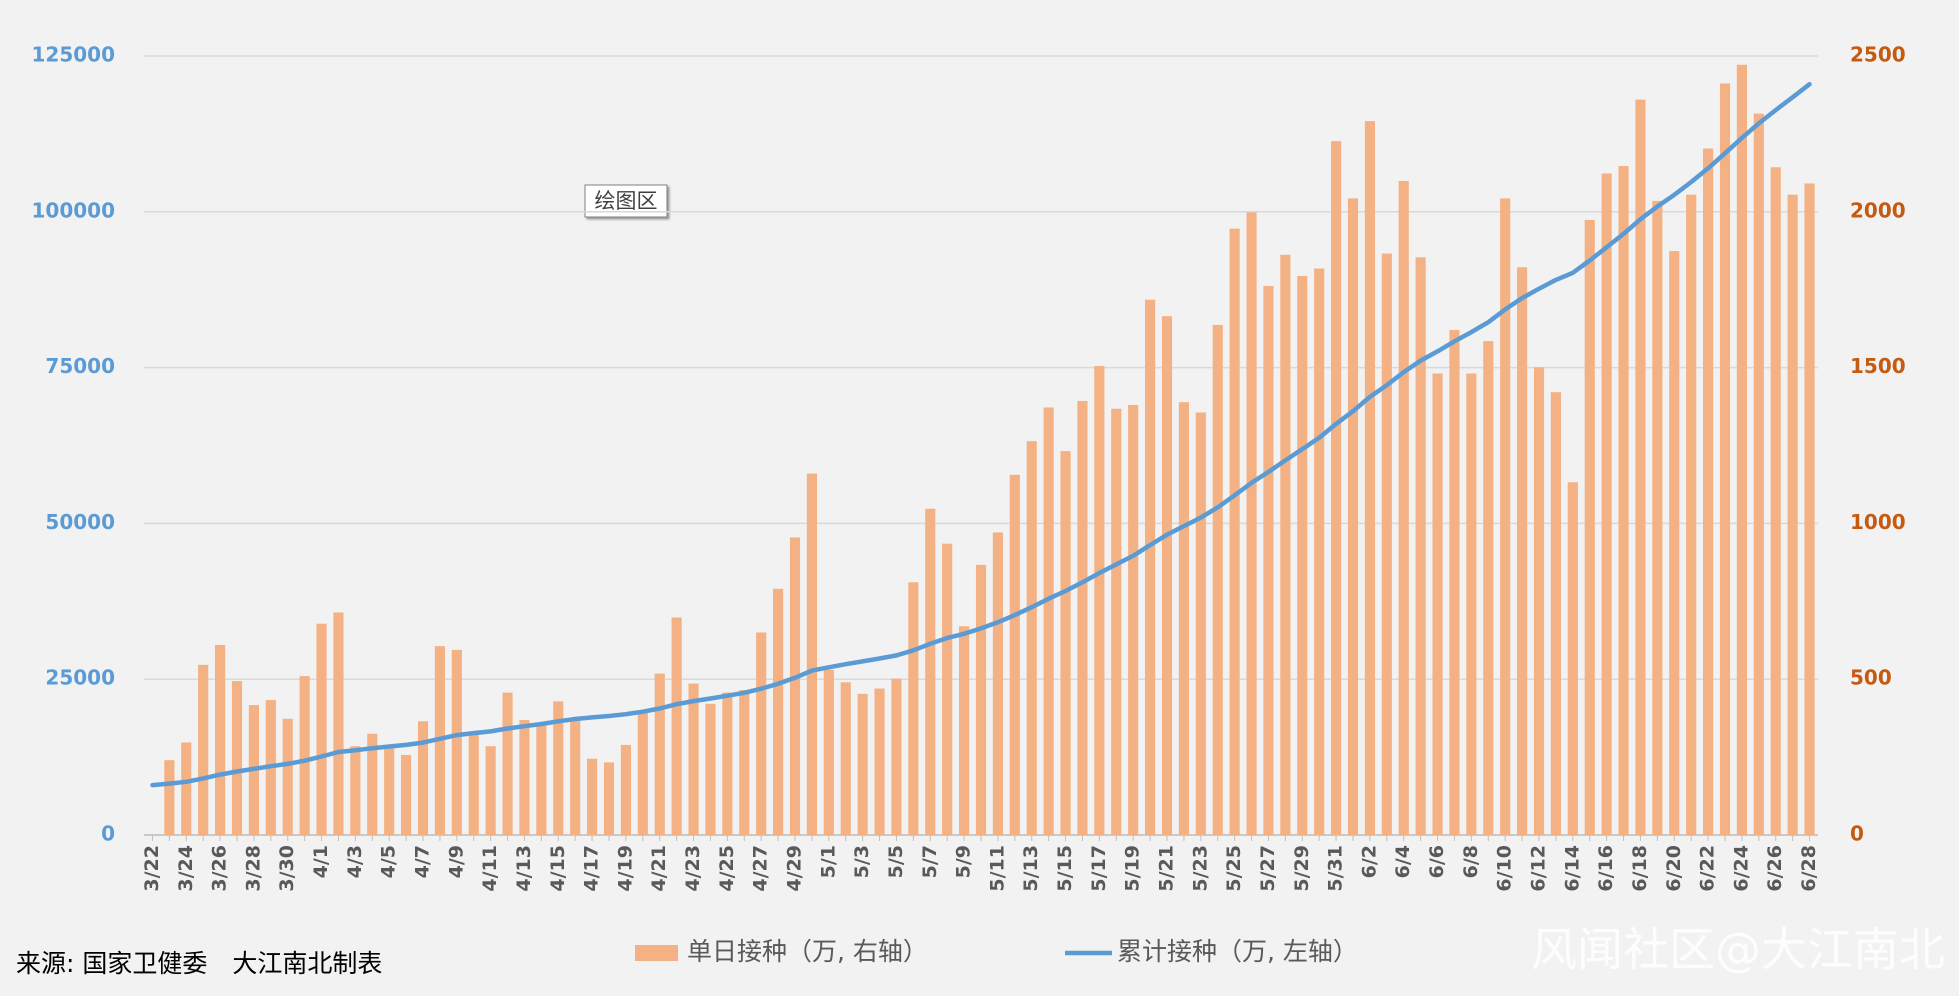 The image size is (1959, 996). I want to click on y-tick-label: 0, so click(108, 834).